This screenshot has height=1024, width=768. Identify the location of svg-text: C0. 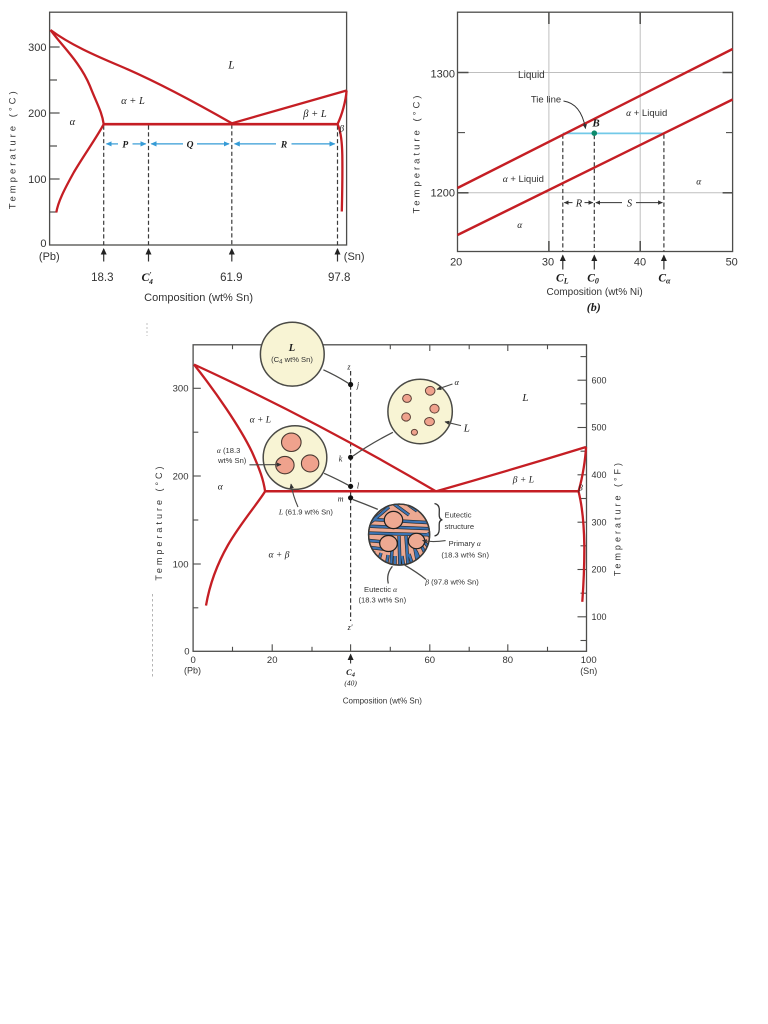
(593, 279).